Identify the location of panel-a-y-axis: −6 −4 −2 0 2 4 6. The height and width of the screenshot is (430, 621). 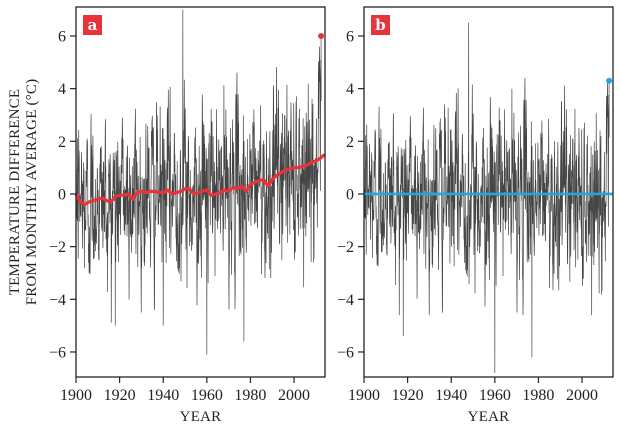
(62, 194).